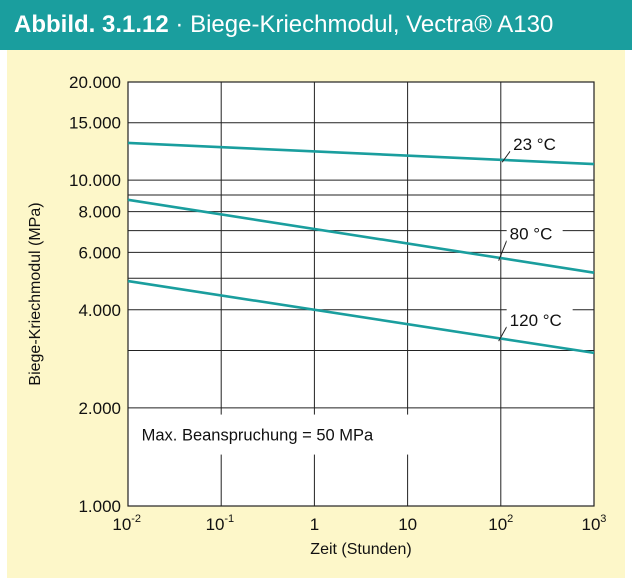 This screenshot has height=578, width=632. I want to click on annotation-text: Max. Beanspruchung = 50 MPa, so click(258, 436).